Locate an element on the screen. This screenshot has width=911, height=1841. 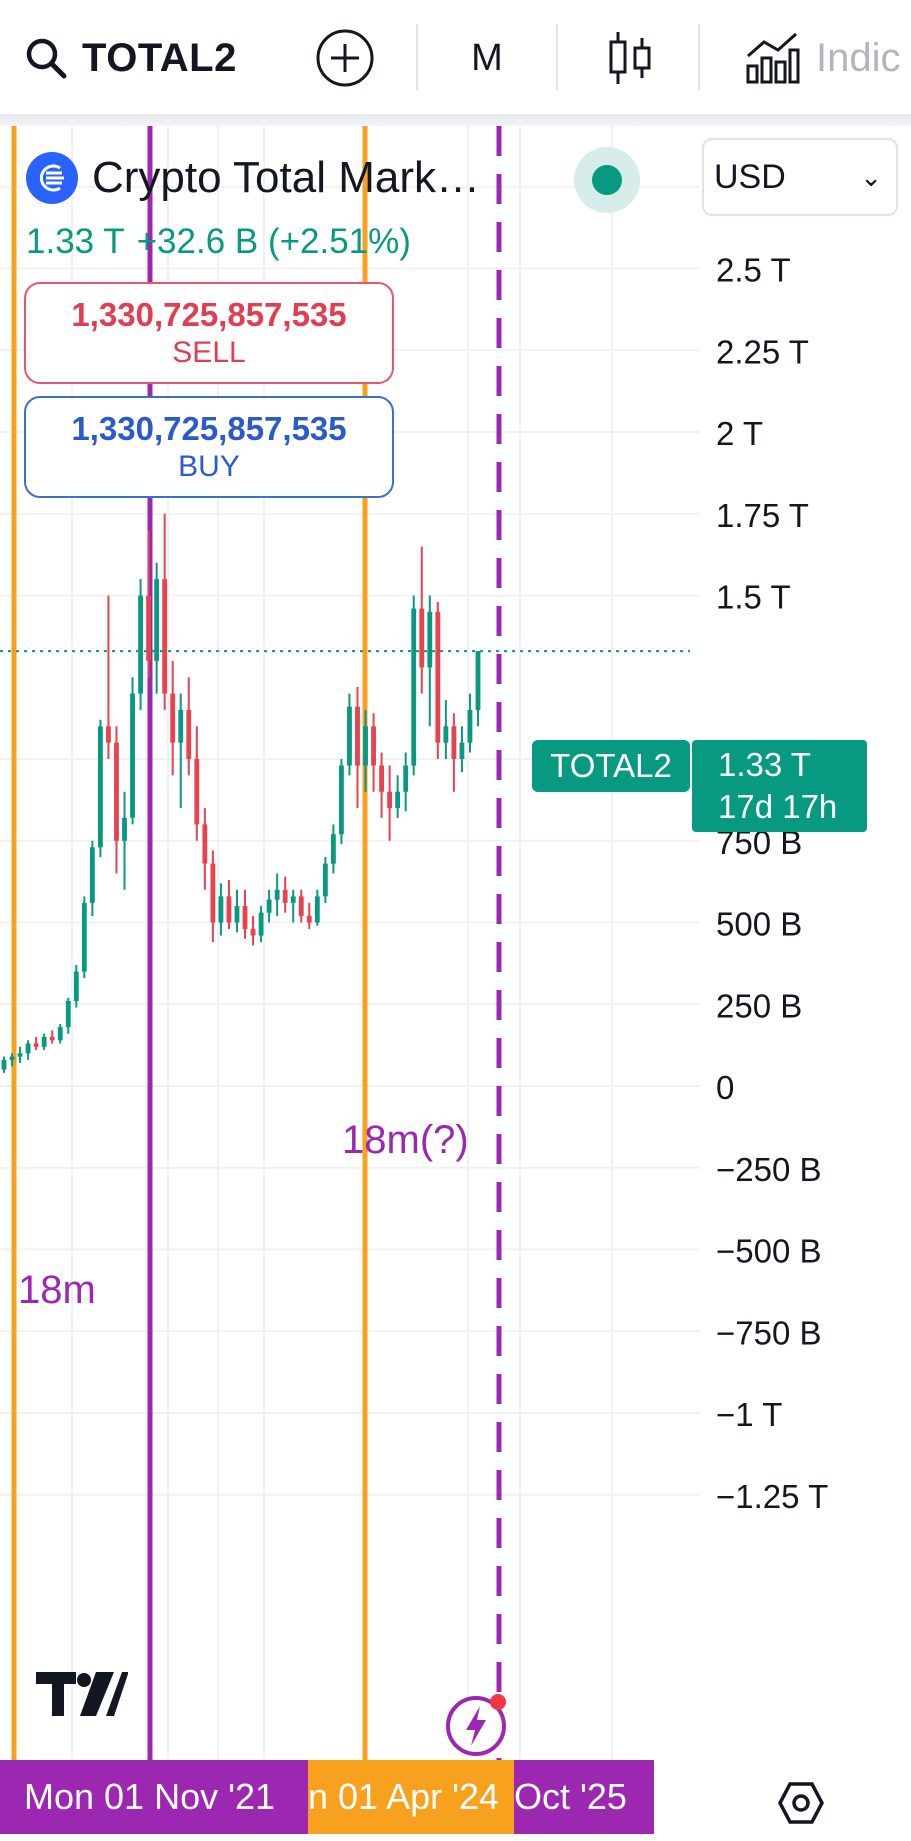
annotation-18m-question: 18m(?) is located at coordinates (405, 1140).